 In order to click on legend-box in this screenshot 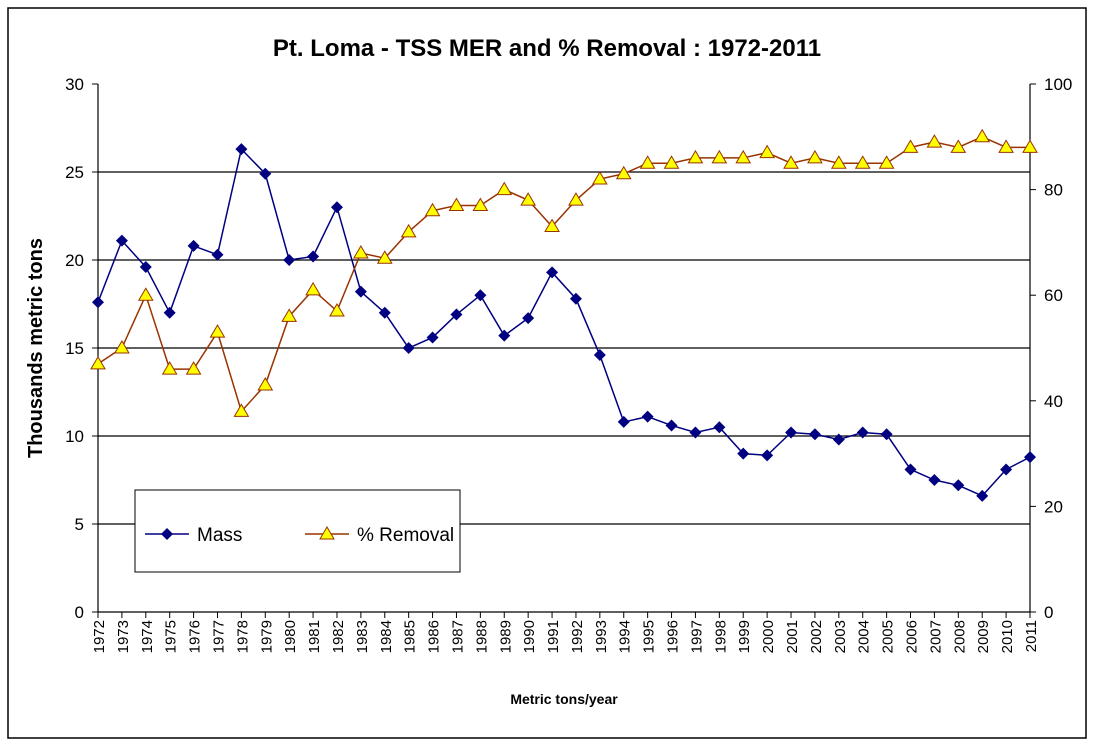, I will do `click(297, 531)`.